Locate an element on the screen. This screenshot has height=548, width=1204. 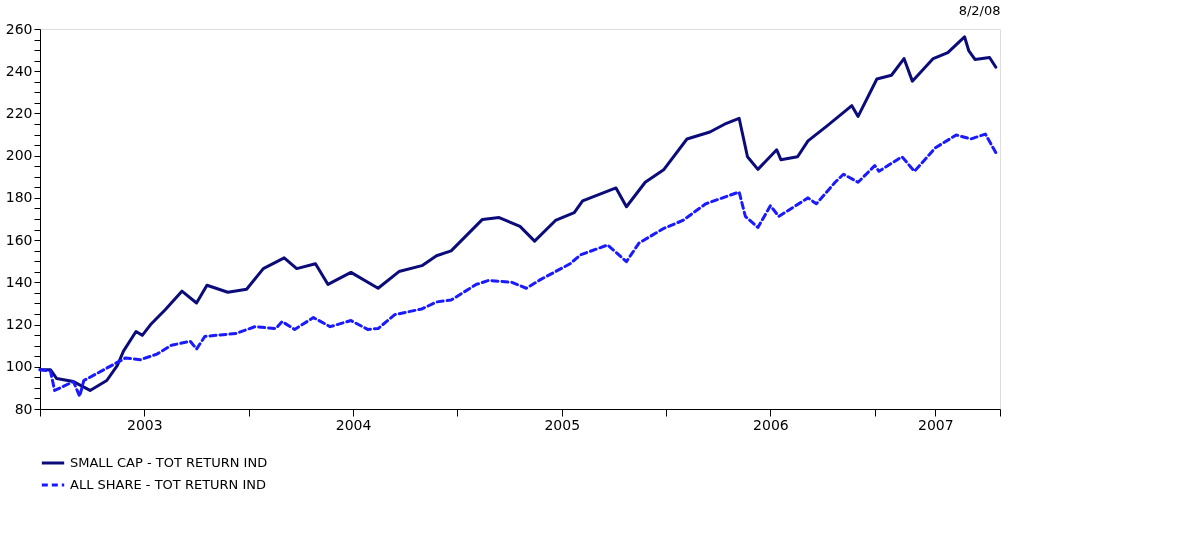
y-tick-label: 140 is located at coordinates (19, 281).